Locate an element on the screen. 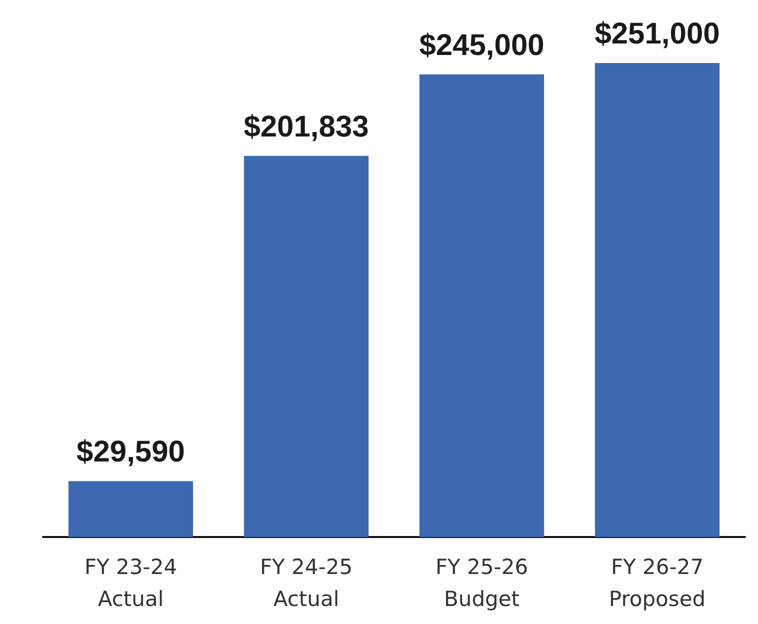 The height and width of the screenshot is (624, 758). x-tick-label: FY 25-26 Budget is located at coordinates (481, 583).